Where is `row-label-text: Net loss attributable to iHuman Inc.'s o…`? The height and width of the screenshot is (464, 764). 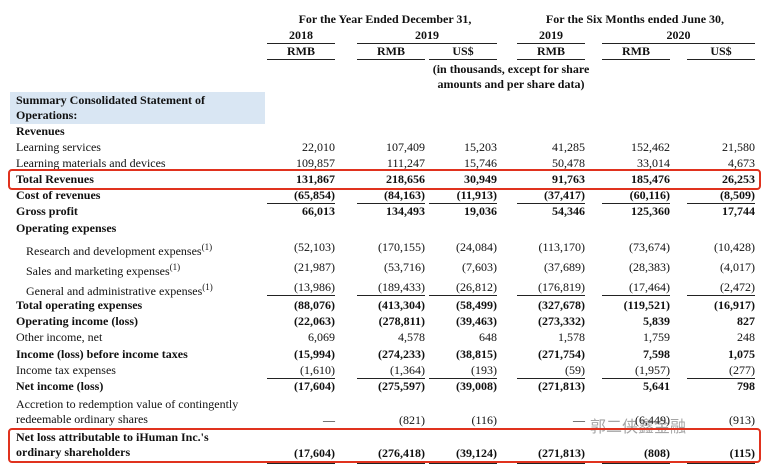
row-label-text: Net loss attributable to iHuman Inc.'s o… is located at coordinates (112, 444).